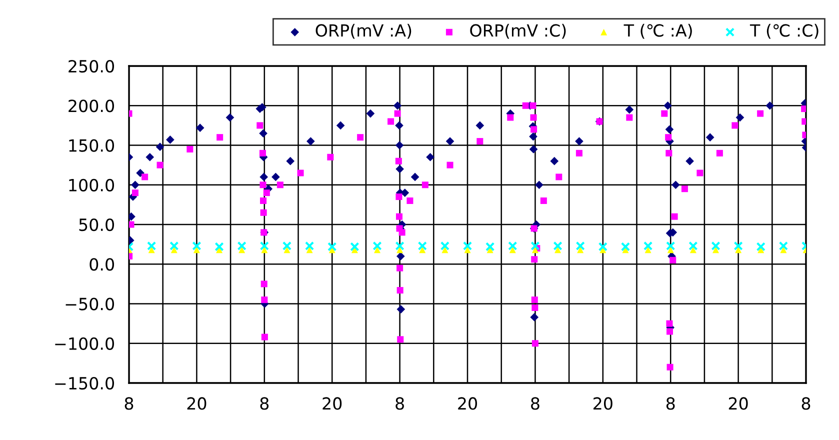 The width and height of the screenshot is (839, 440). What do you see at coordinates (784, 31) in the screenshot?
I see `legend-label: T (℃ :C)` at bounding box center [784, 31].